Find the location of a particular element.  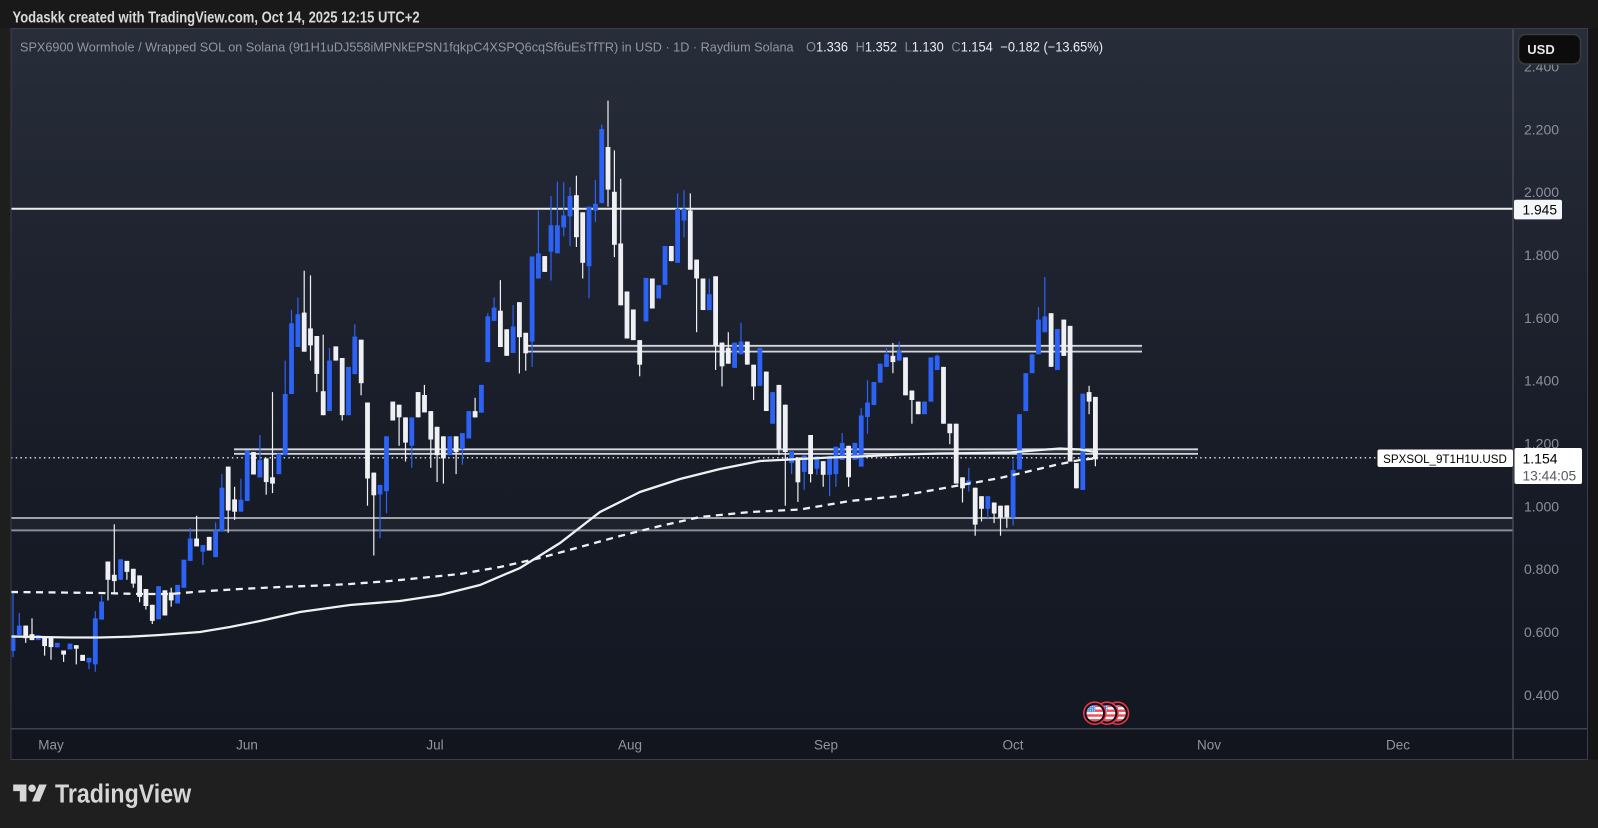

svg-text: Sep is located at coordinates (826, 745).